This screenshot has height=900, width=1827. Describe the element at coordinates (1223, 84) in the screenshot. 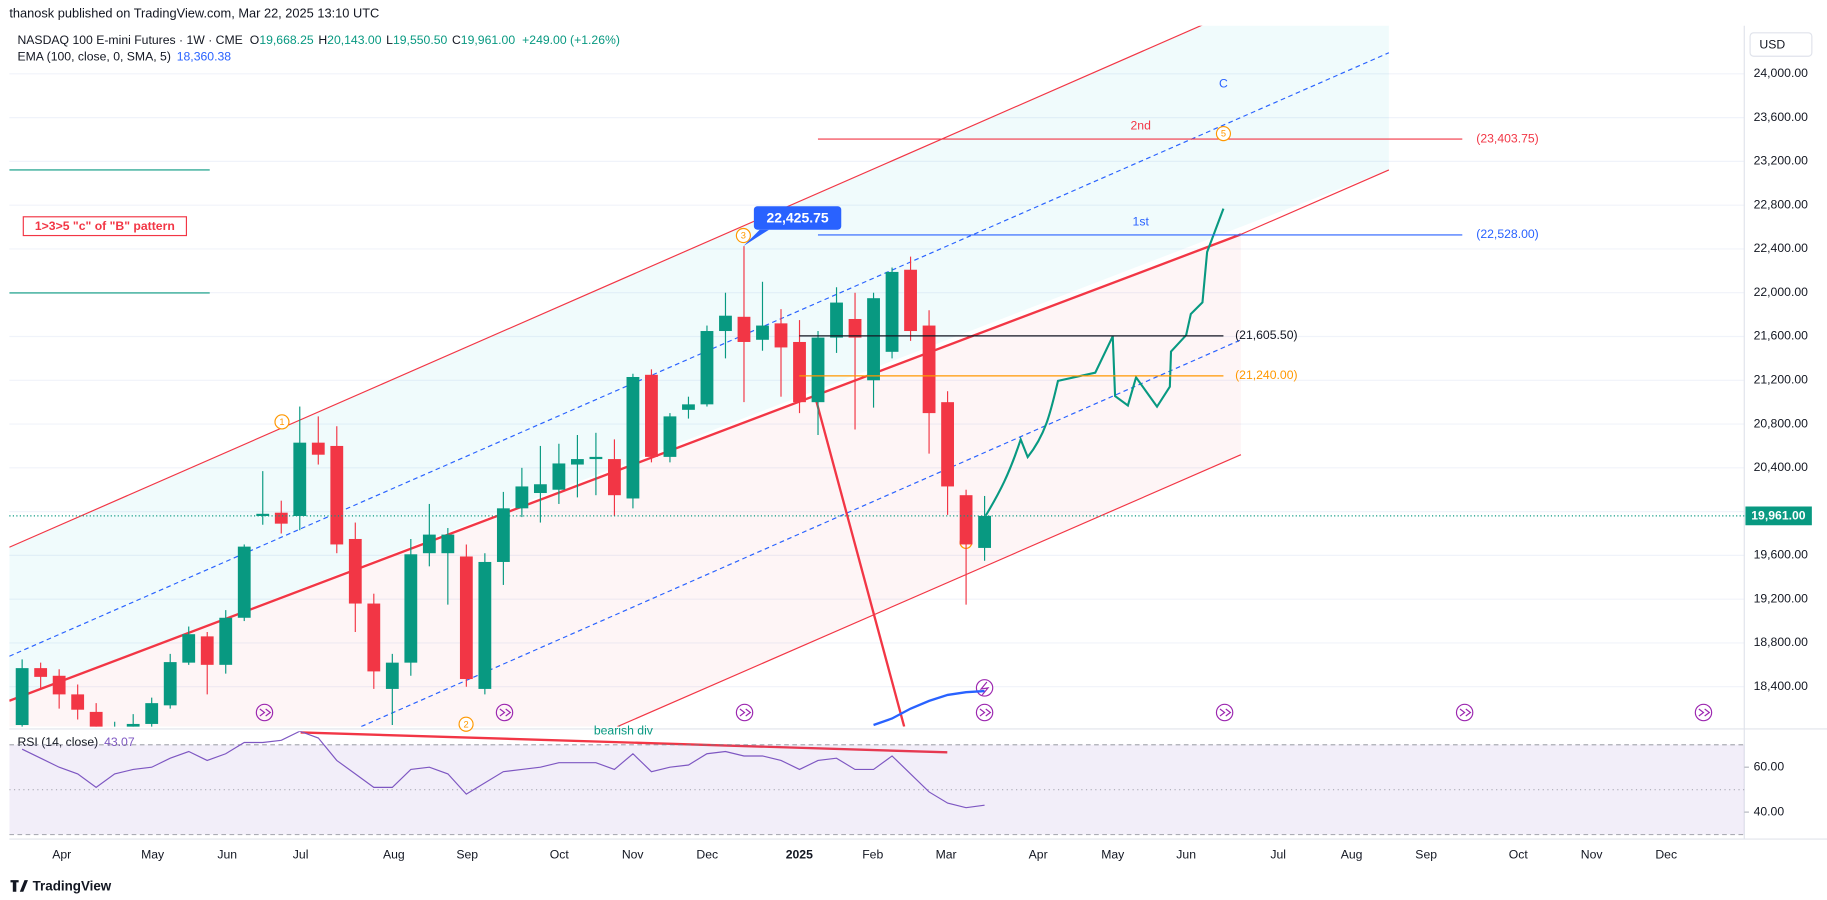

I see `wave-c-label: C` at that location.